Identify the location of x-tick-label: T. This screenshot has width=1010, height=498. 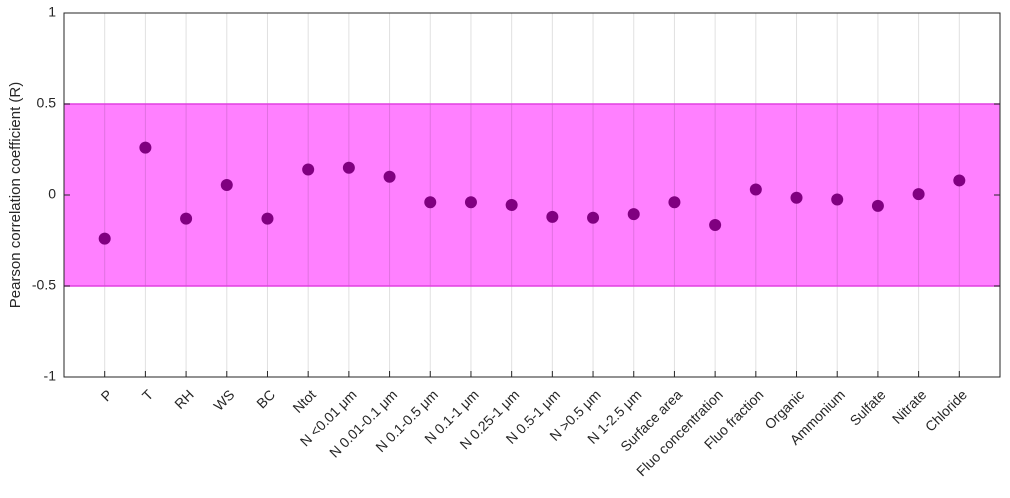
(148, 395).